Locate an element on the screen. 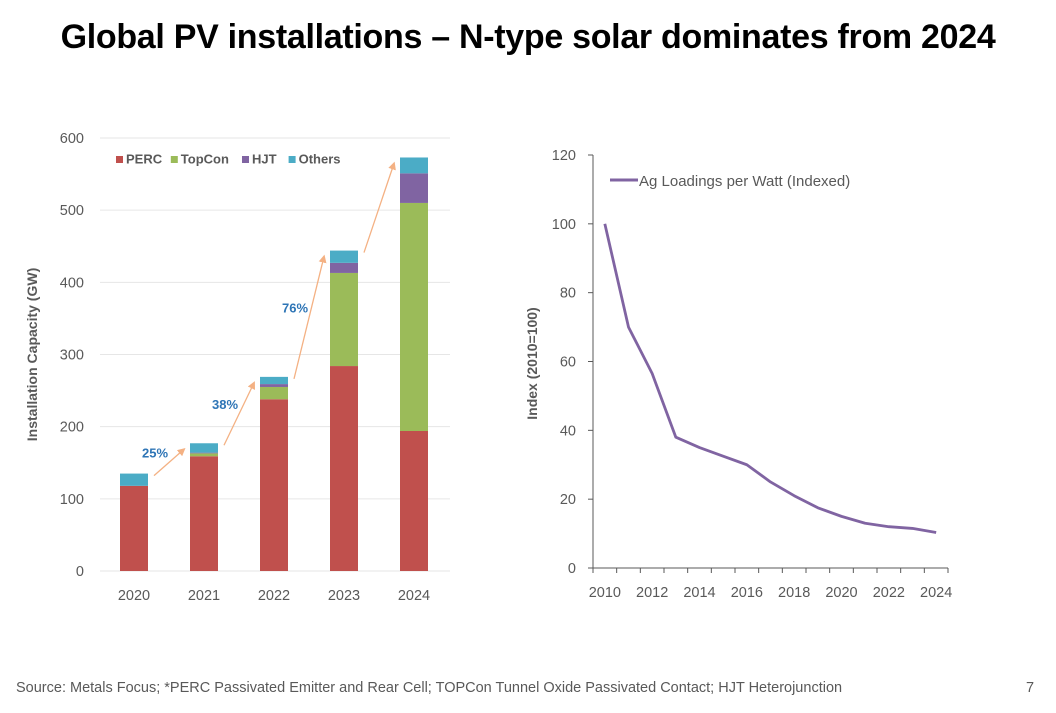 The image size is (1056, 713). y-tick-label: 300 is located at coordinates (72, 356).